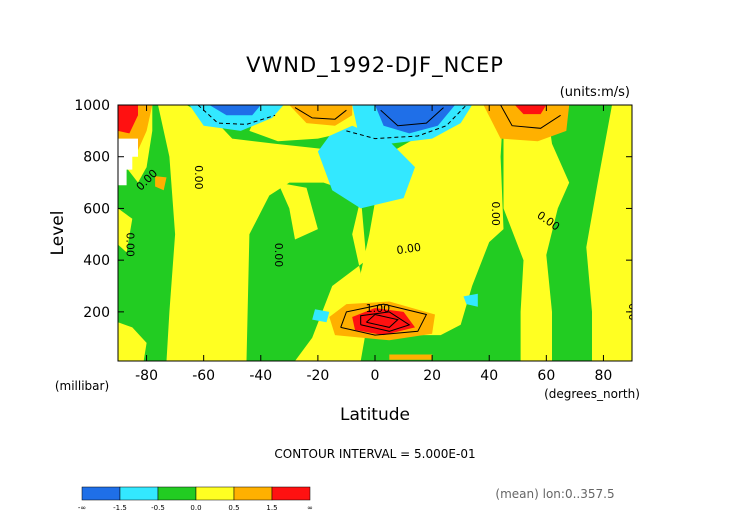 Image resolution: width=752 pixels, height=532 pixels. I want to click on contour-label-1: 0.00, so click(409, 249).